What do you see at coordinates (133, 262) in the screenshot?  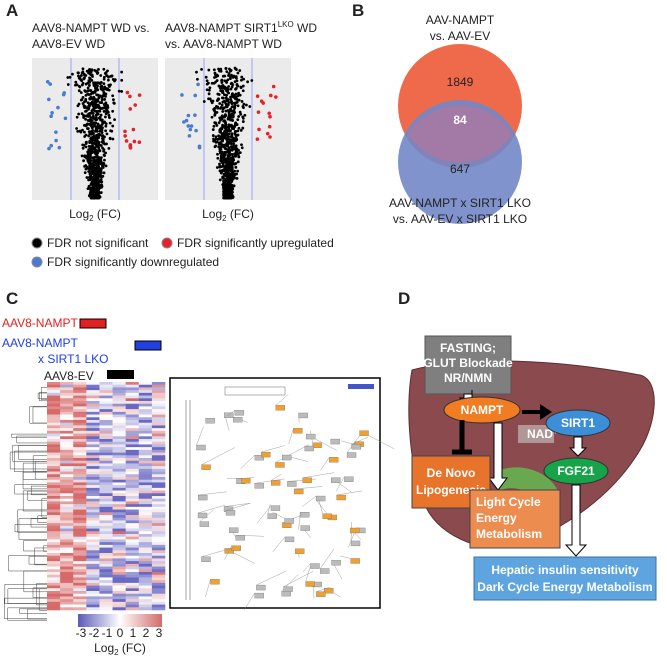 I see `legend-label: FDR significantly downregulated` at bounding box center [133, 262].